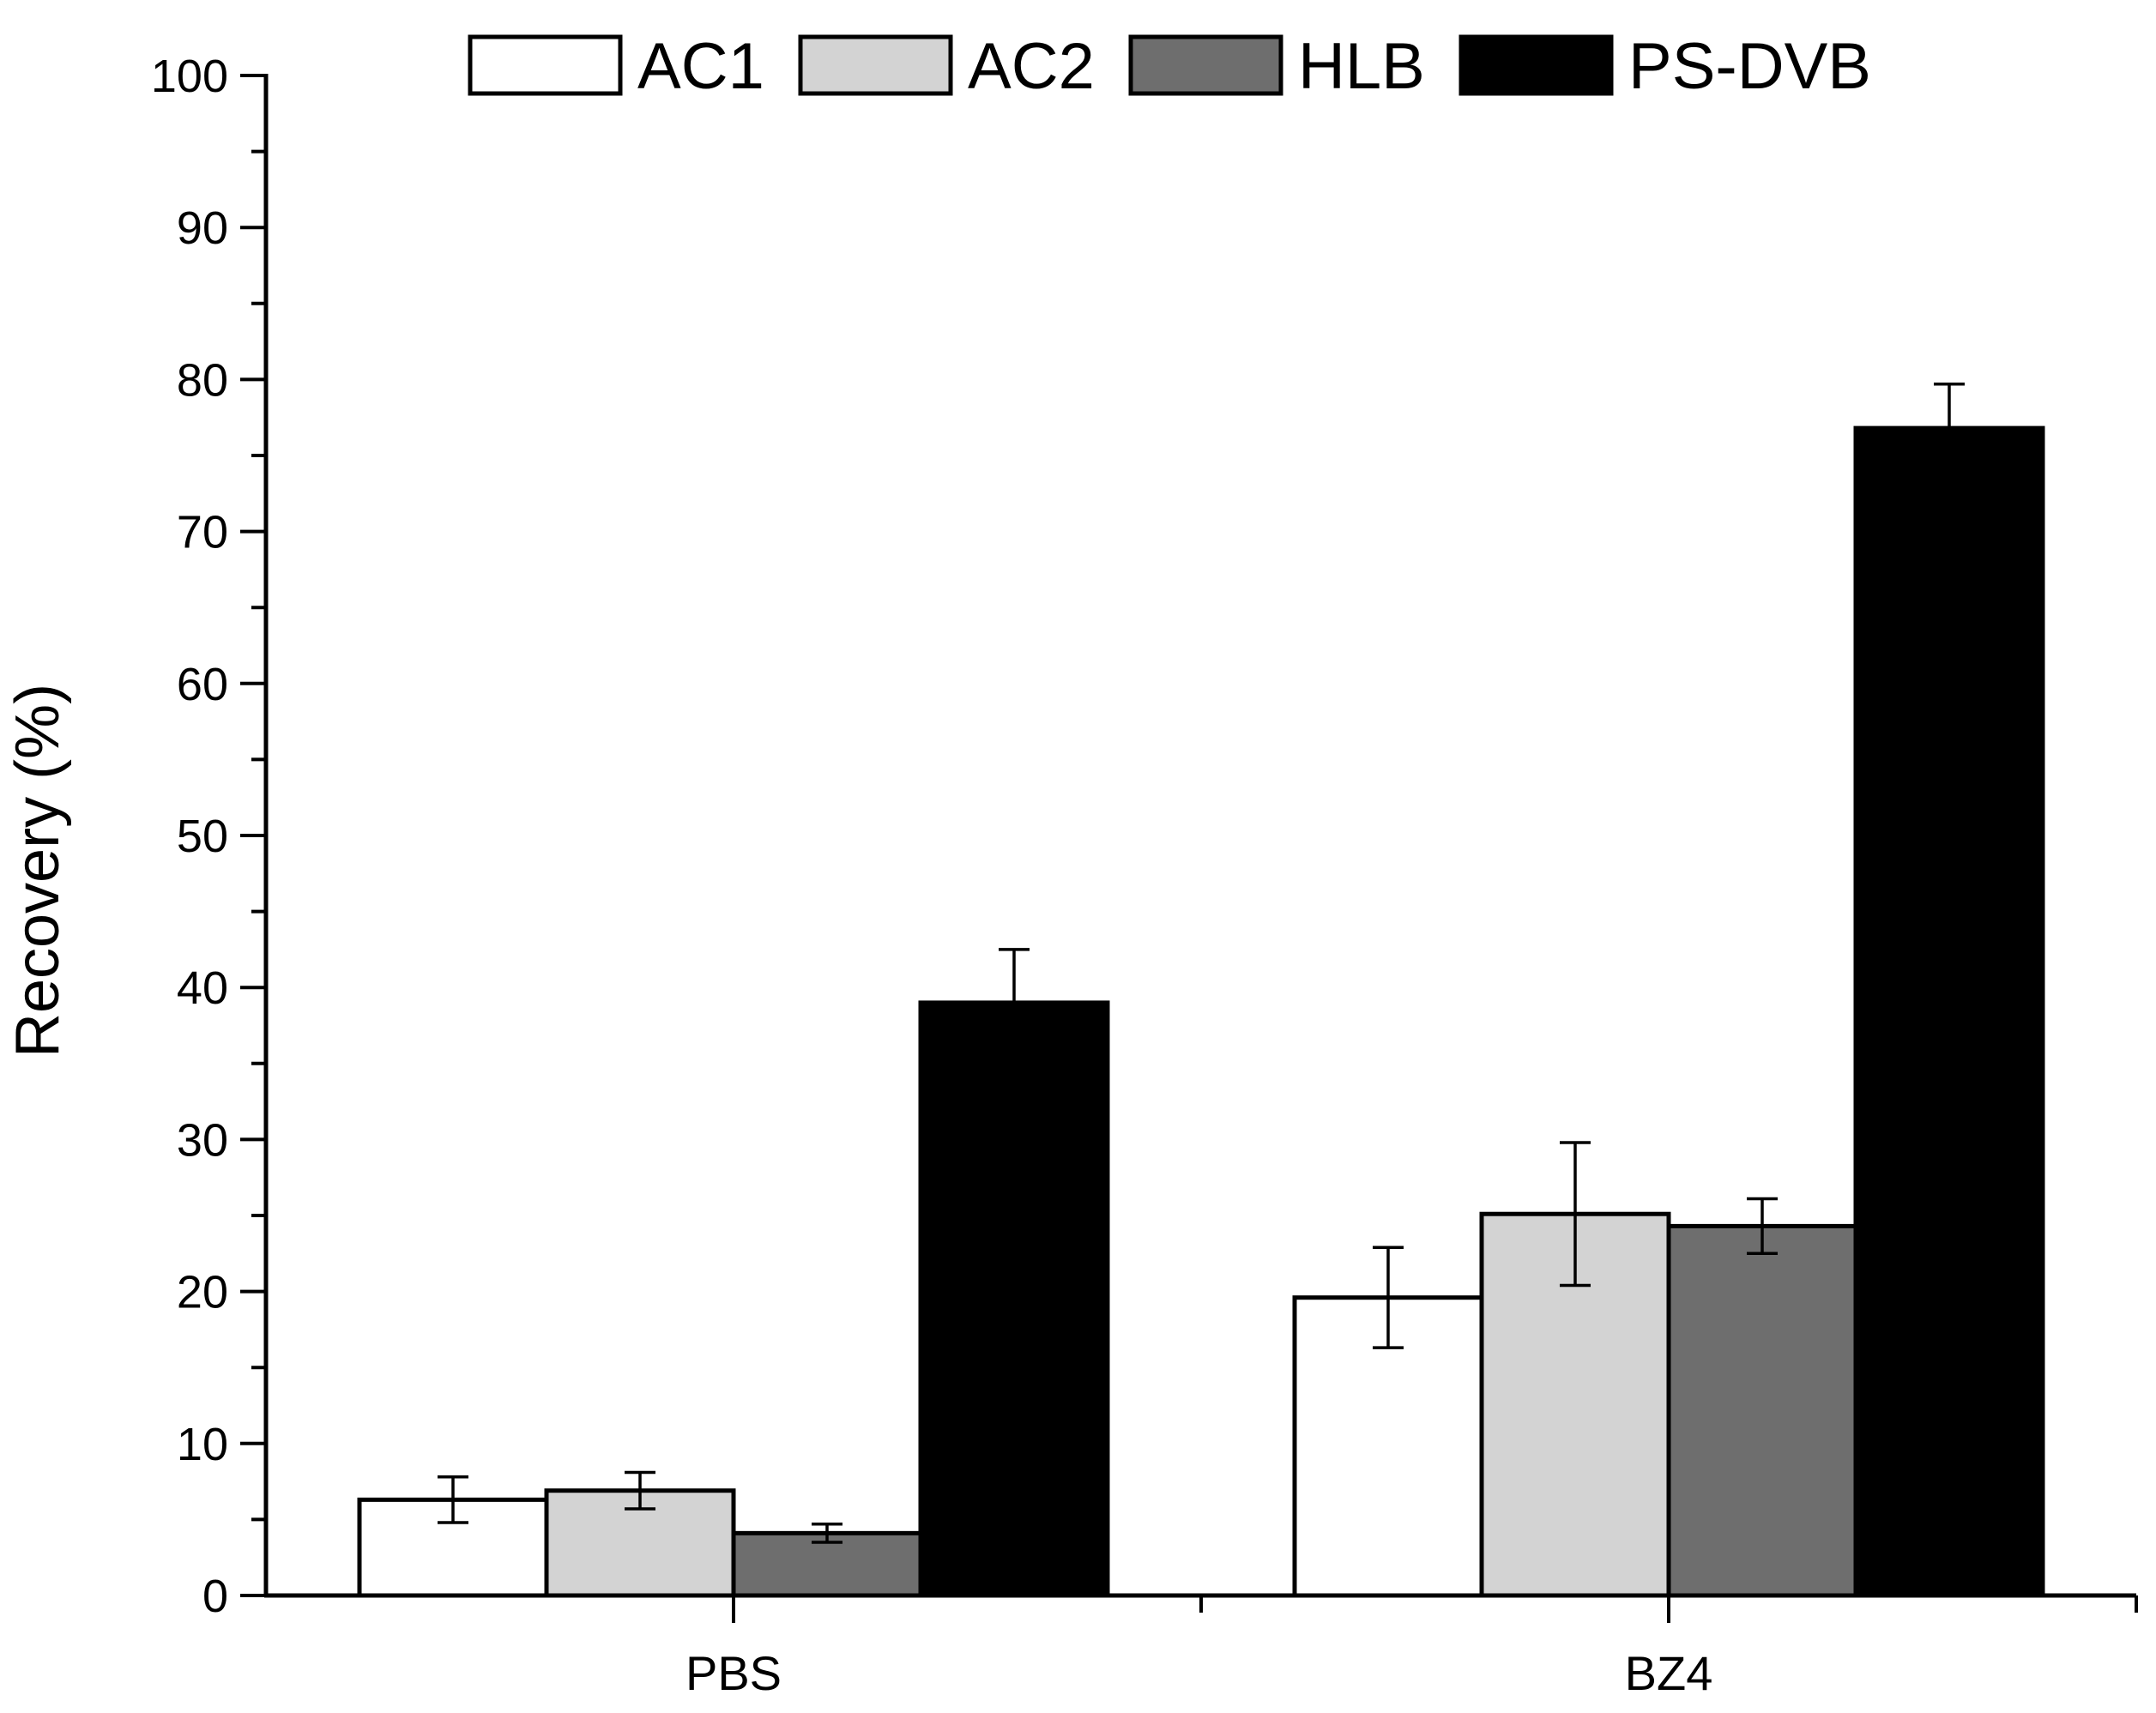 The width and height of the screenshot is (2156, 1713). What do you see at coordinates (202, 380) in the screenshot?
I see `y-tick-label: 80` at bounding box center [202, 380].